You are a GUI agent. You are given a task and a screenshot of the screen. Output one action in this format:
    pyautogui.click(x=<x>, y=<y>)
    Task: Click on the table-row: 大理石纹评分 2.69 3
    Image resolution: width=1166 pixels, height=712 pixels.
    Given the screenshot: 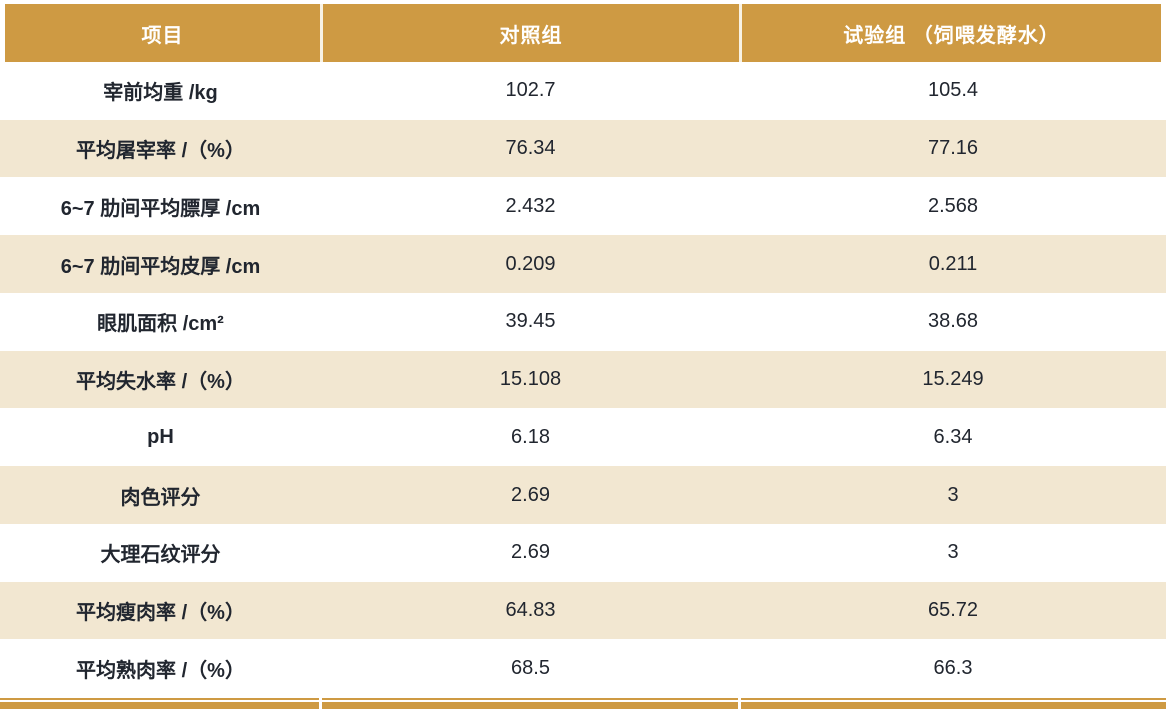 What is the action you would take?
    pyautogui.click(x=583, y=552)
    